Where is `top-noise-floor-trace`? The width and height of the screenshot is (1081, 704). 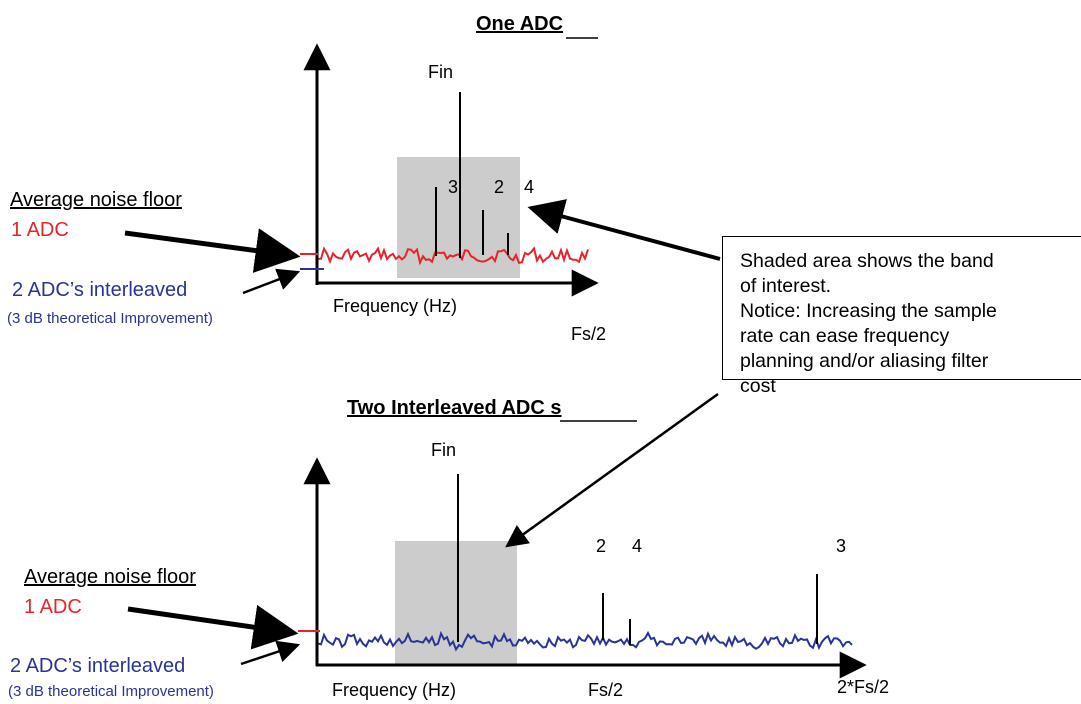
top-noise-floor-trace is located at coordinates (453, 256).